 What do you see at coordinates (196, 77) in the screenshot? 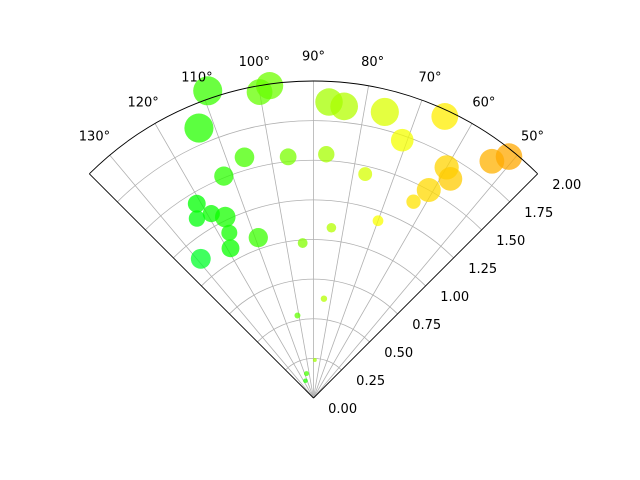
I see `theta-tick-label: 110°` at bounding box center [196, 77].